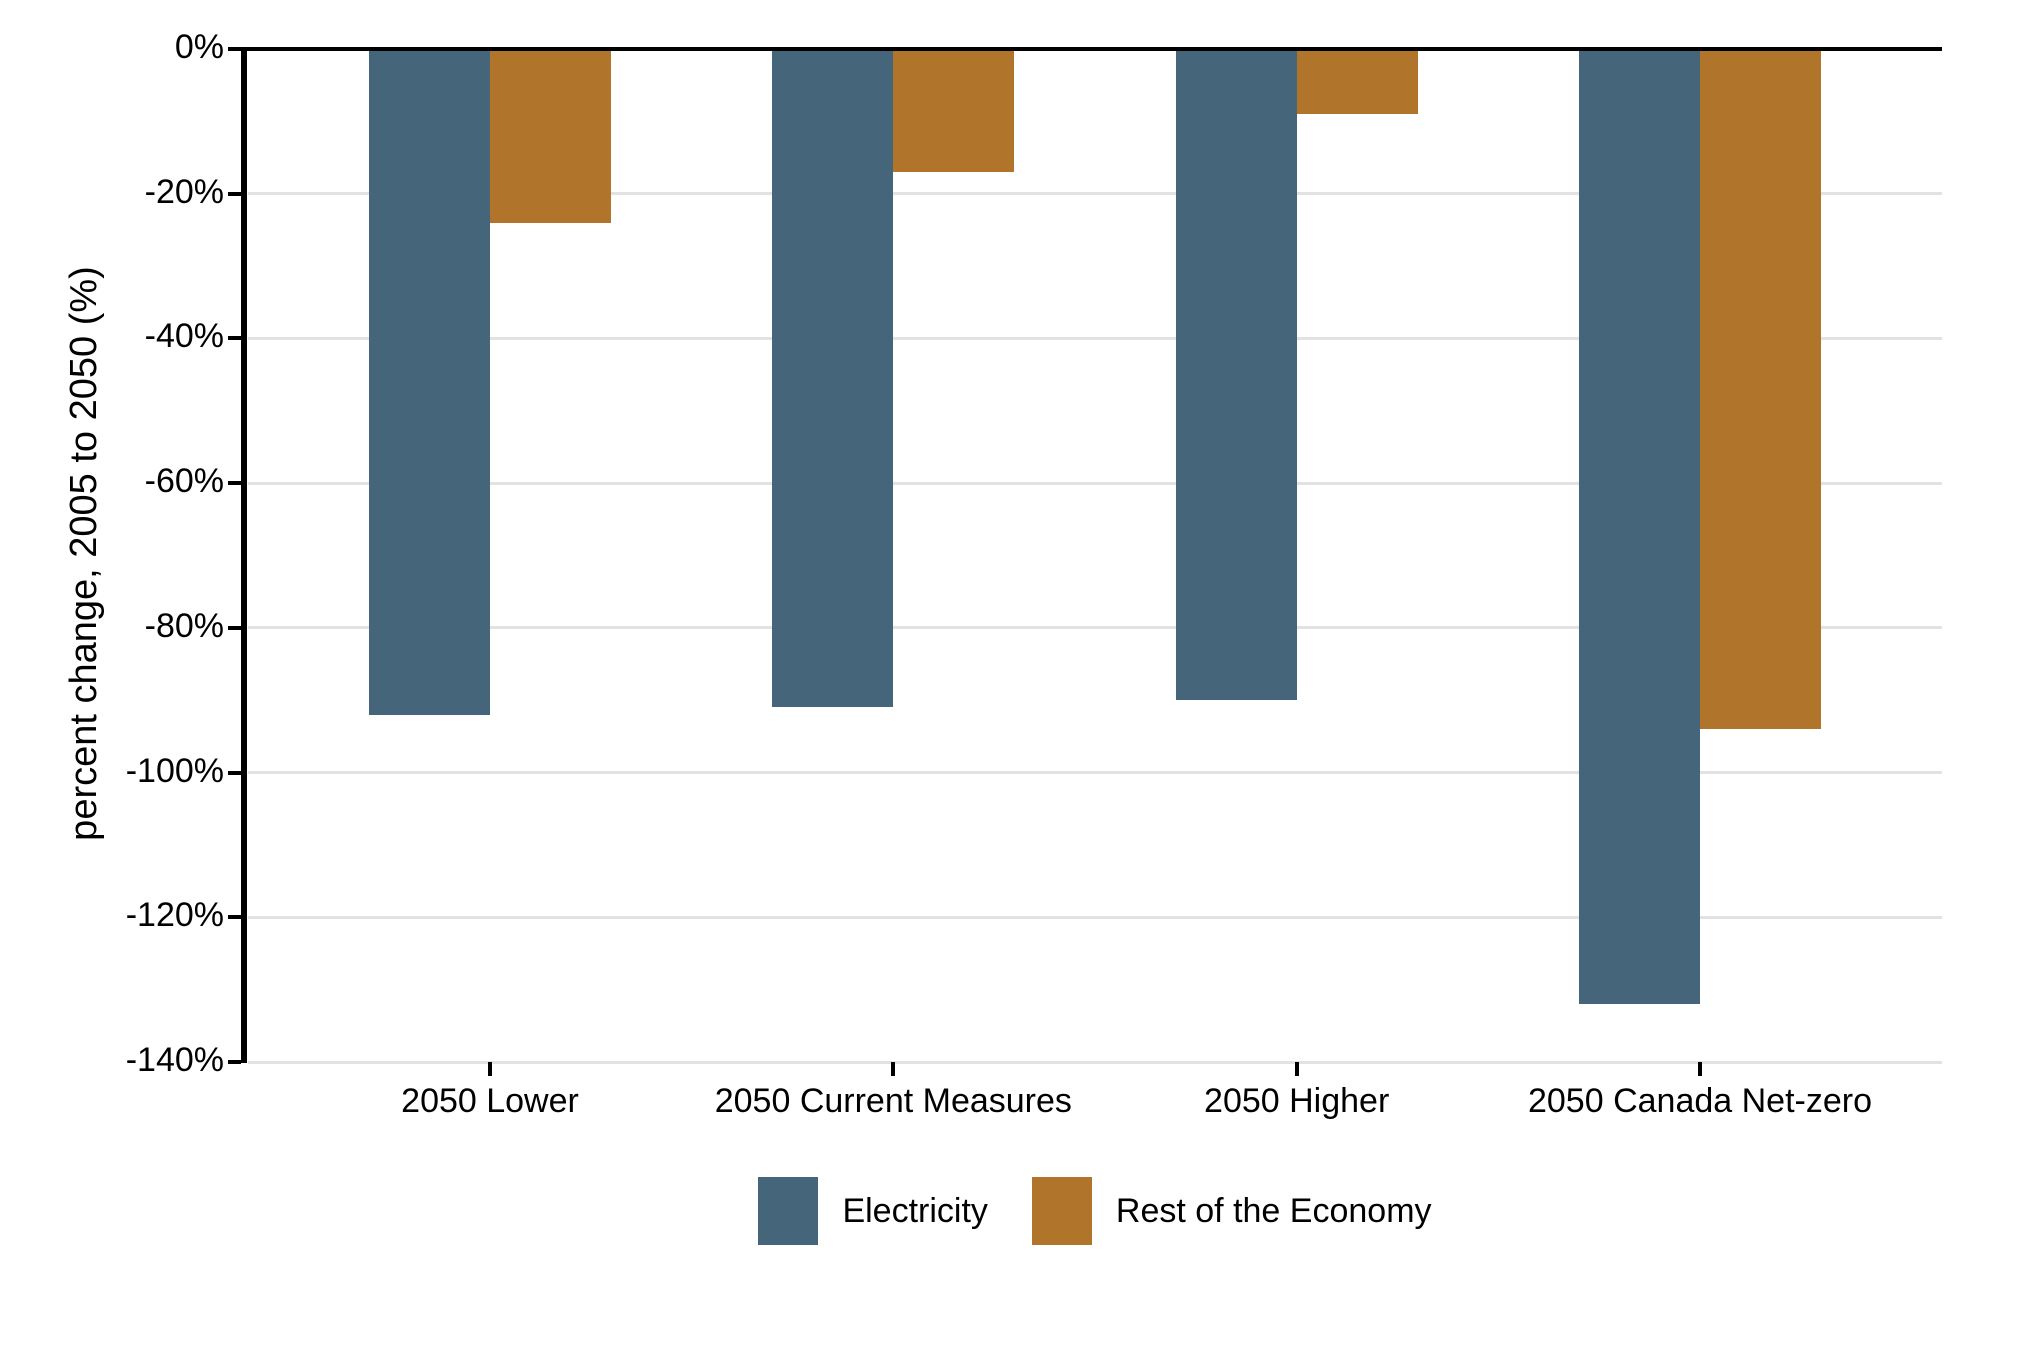  Describe the element at coordinates (893, 1101) in the screenshot. I see `x-tick-label: 2050 Current Measures` at that location.